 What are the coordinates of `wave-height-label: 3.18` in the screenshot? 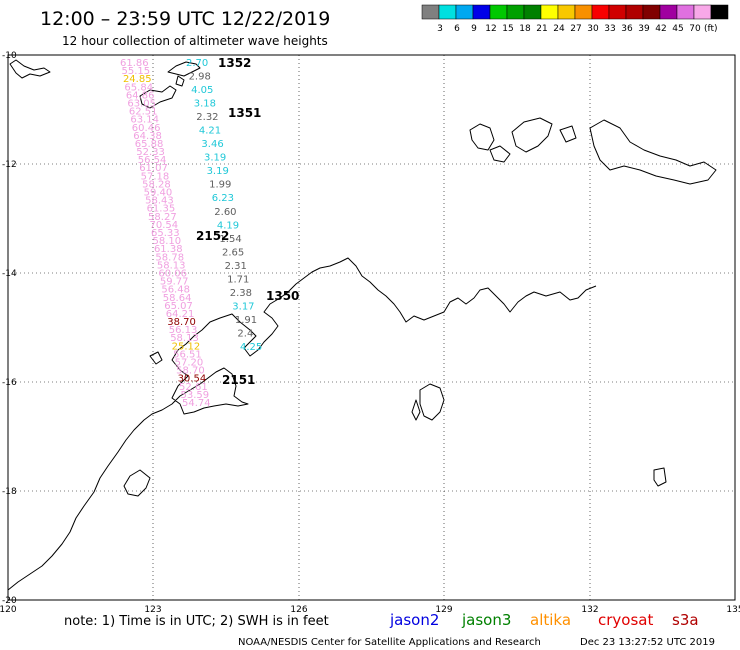 It's located at (205, 104).